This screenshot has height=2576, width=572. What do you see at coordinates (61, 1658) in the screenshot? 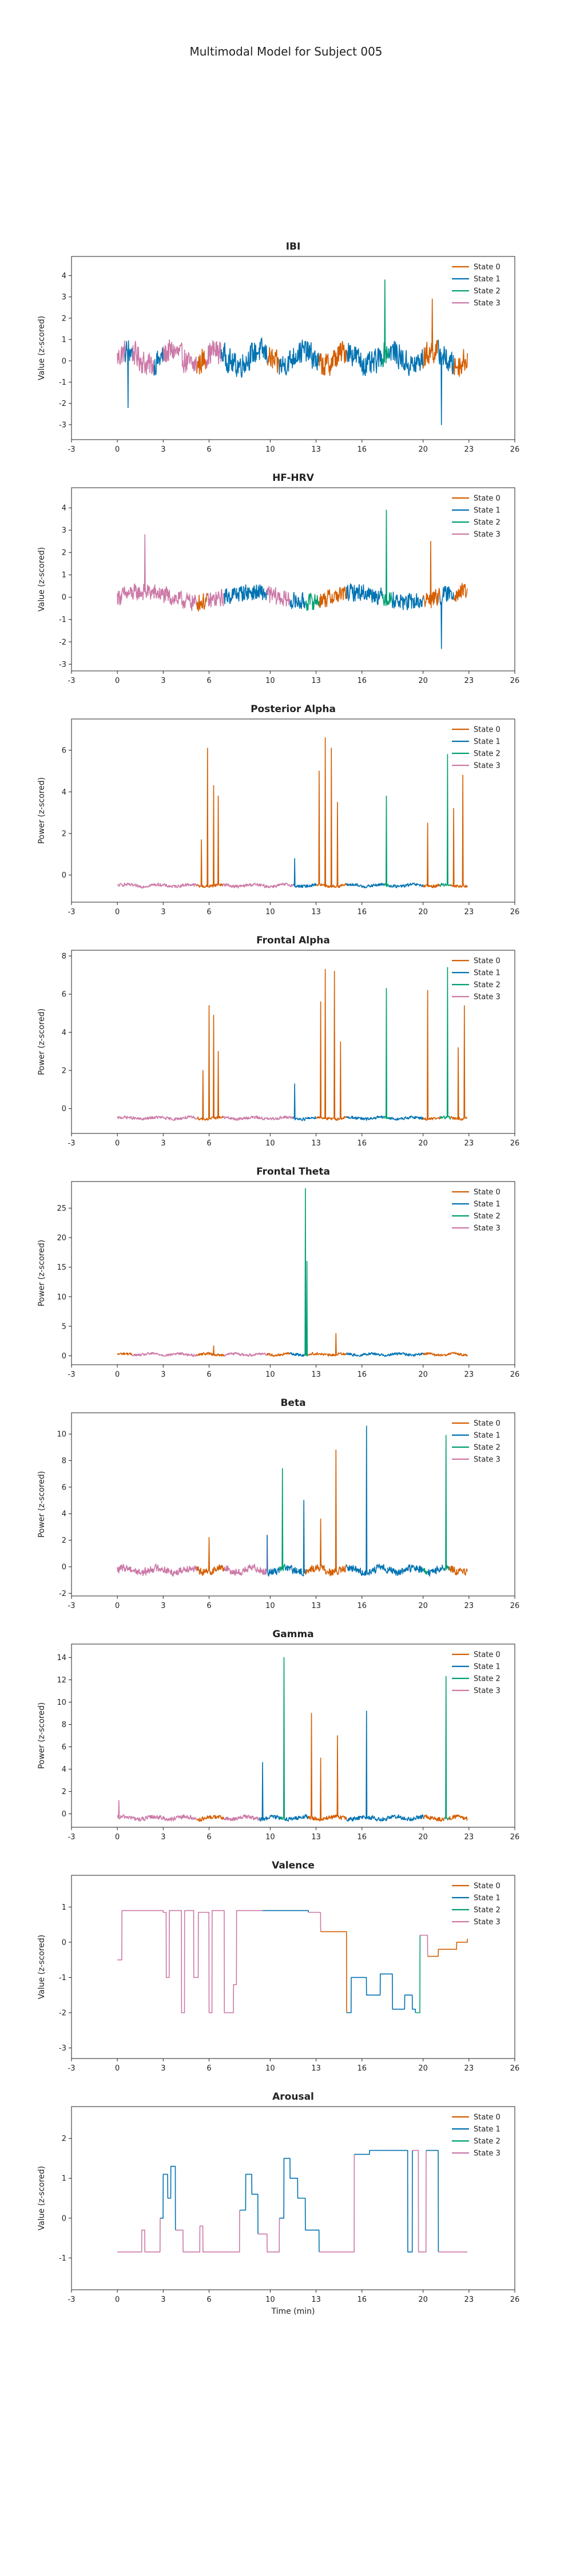
I see `y-tick-label: 14` at bounding box center [61, 1658].